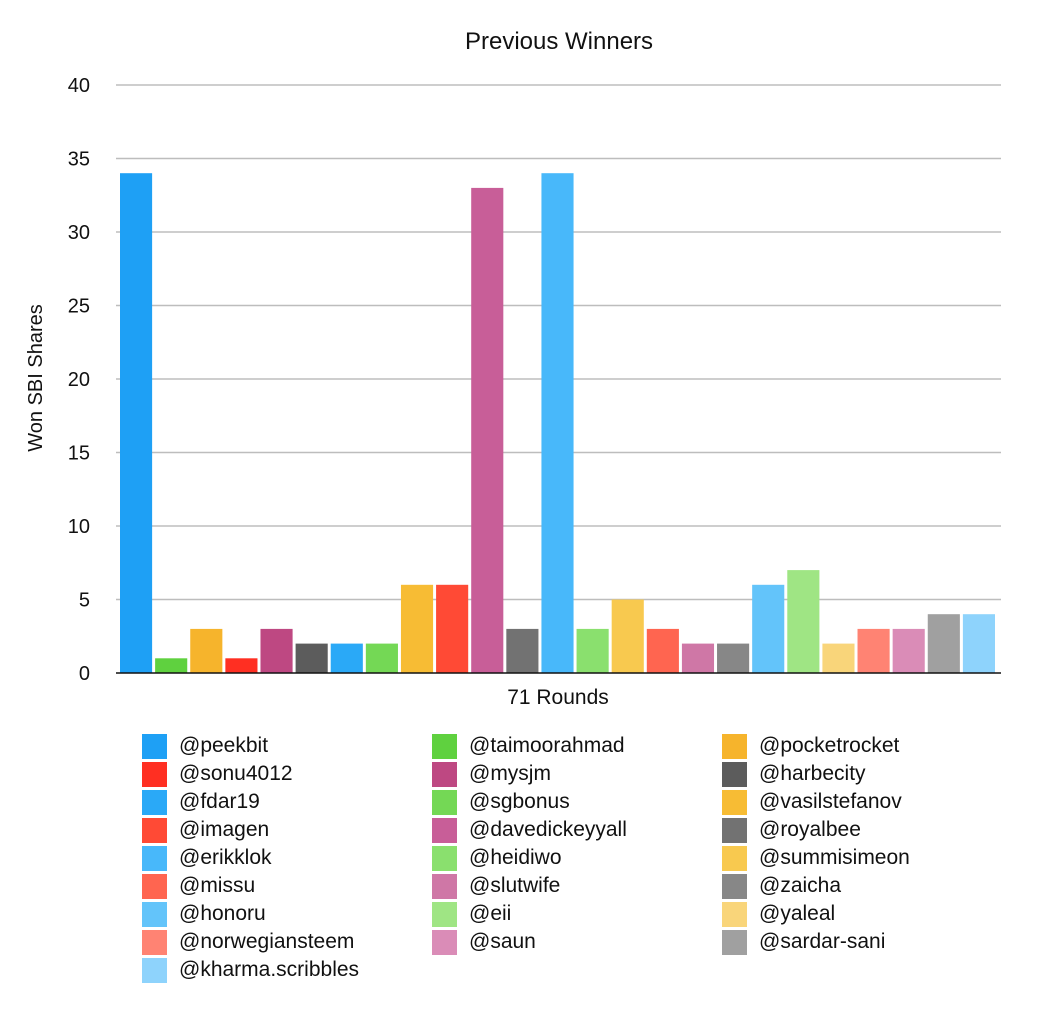  Describe the element at coordinates (519, 801) in the screenshot. I see `legend-label: @sgbonus` at that location.